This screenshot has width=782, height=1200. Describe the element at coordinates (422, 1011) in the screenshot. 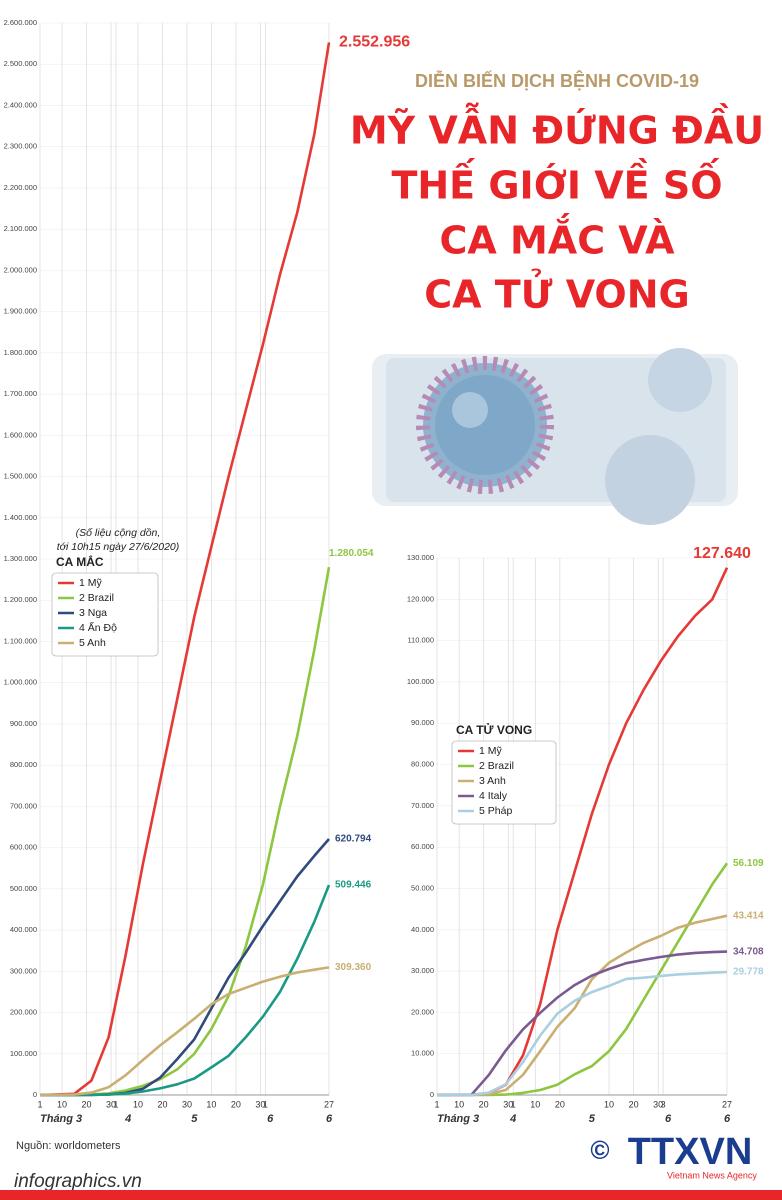

I see `y-tick-label: 20.000` at that location.